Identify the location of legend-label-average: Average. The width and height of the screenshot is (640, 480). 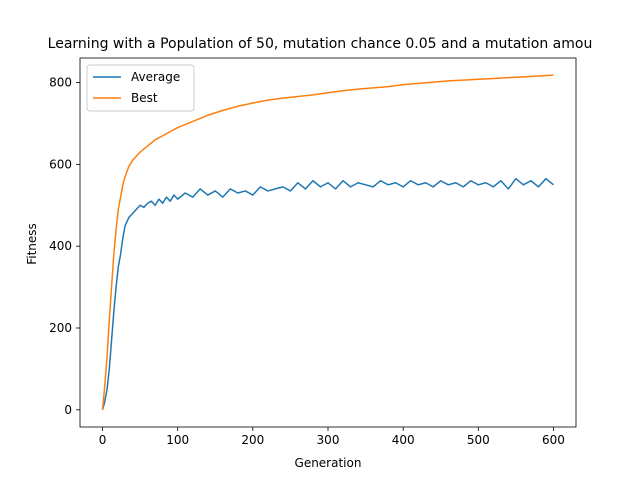
(155, 77).